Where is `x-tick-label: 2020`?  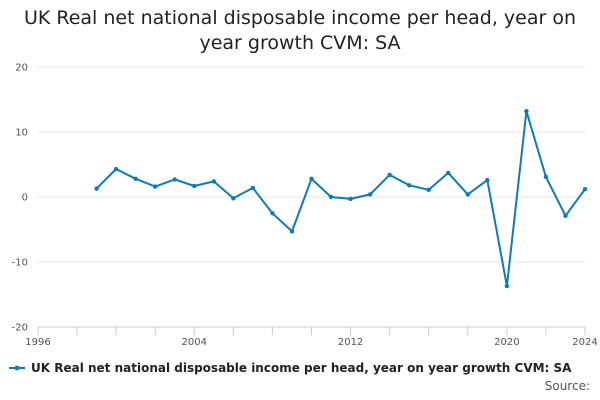 x-tick-label: 2020 is located at coordinates (506, 342).